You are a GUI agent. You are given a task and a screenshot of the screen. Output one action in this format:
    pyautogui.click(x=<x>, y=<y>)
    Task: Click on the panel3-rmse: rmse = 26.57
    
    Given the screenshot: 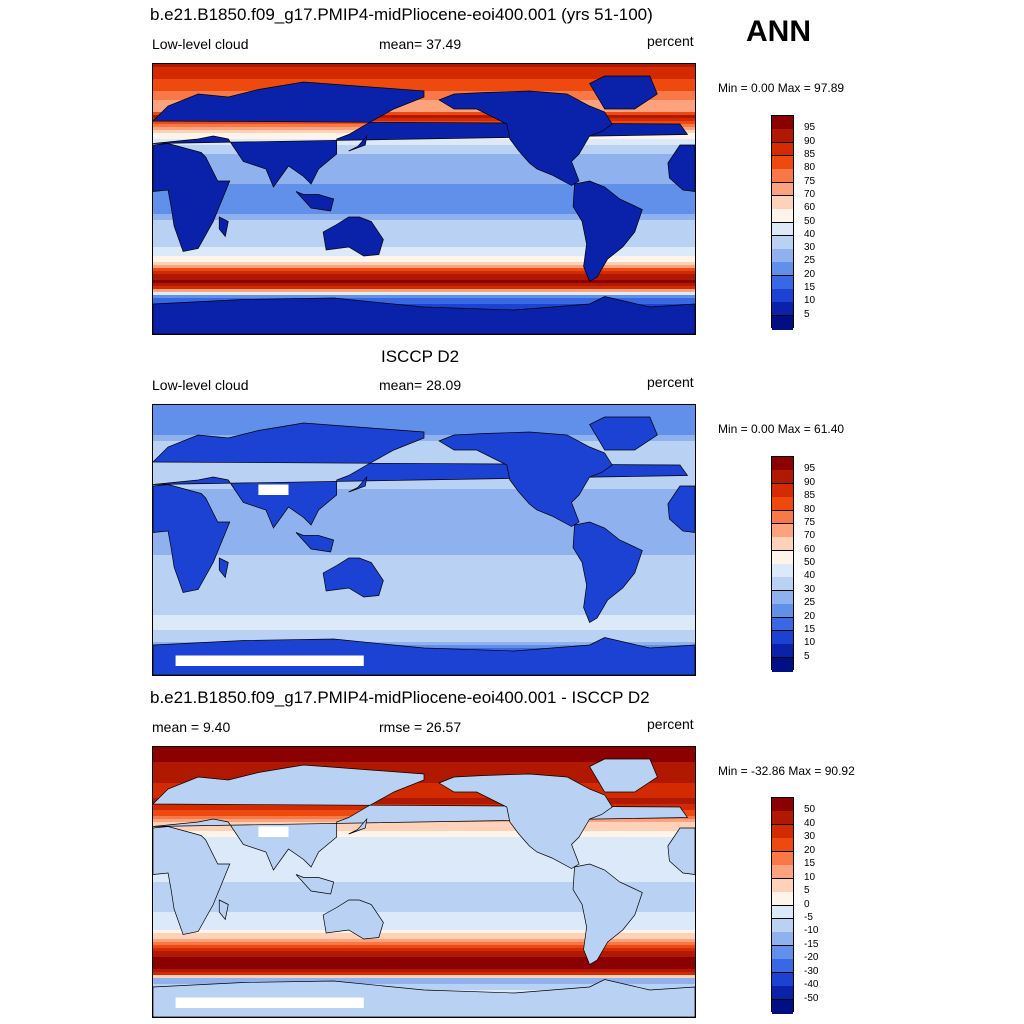 What is the action you would take?
    pyautogui.click(x=420, y=727)
    